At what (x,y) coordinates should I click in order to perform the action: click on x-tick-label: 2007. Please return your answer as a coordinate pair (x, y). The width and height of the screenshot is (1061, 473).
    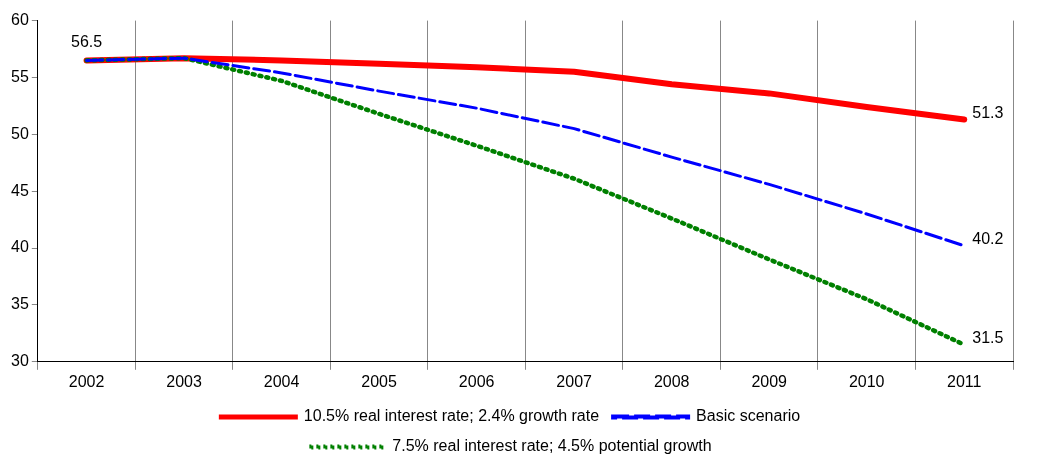
    Looking at the image, I should click on (574, 381).